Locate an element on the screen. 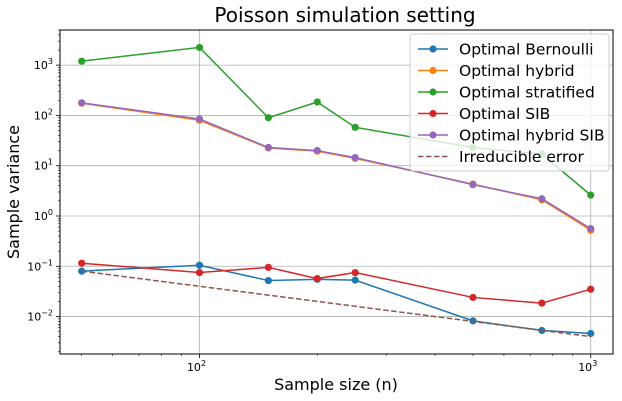  y-axis-label: Sample variance is located at coordinates (13, 192).